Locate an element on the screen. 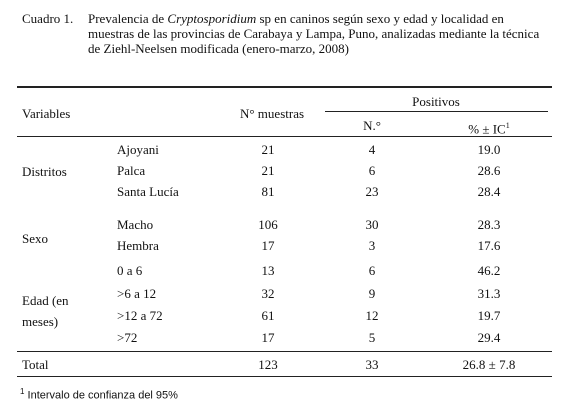 The width and height of the screenshot is (570, 409). caption-label: Cuadro 1. is located at coordinates (48, 18).